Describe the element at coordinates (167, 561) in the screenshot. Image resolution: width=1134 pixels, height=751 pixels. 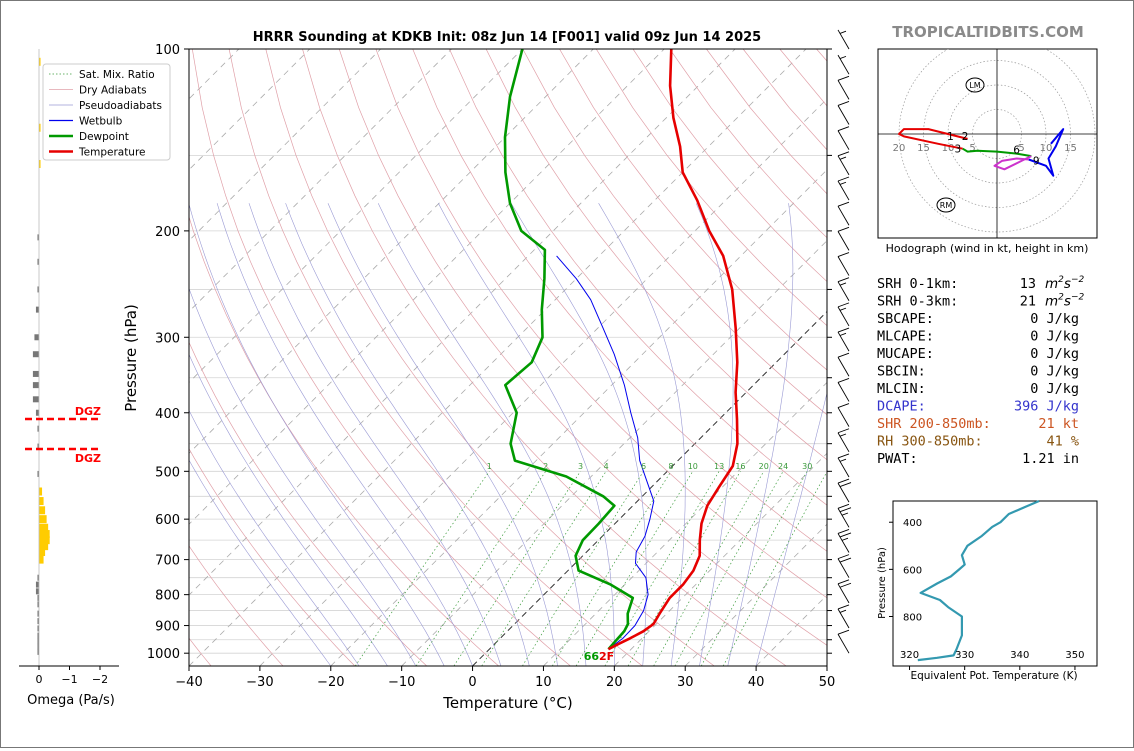
I see `y-tick-label: 700` at that location.